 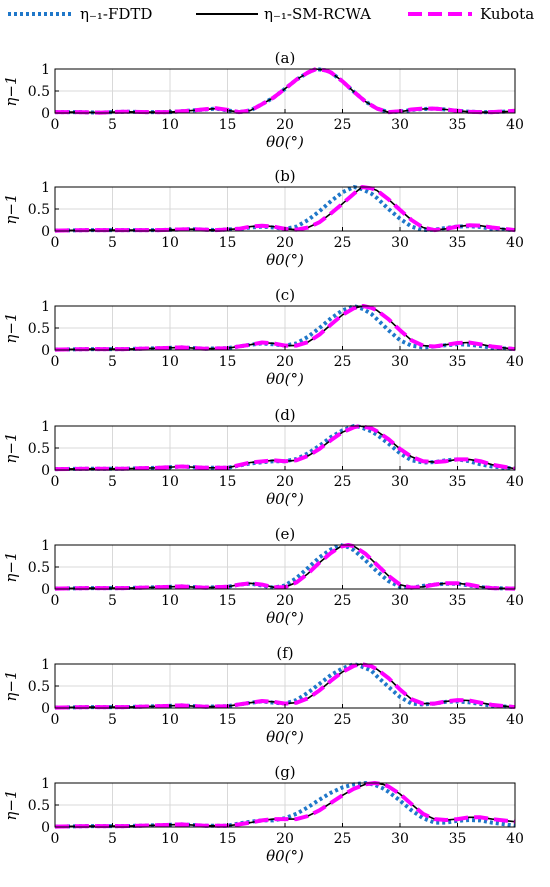 I want to click on panel-a: (a) 0 5 10 15 20 25 30 35 40 0 0.5 1 θ0(°) η−1, so click(x=263, y=100).